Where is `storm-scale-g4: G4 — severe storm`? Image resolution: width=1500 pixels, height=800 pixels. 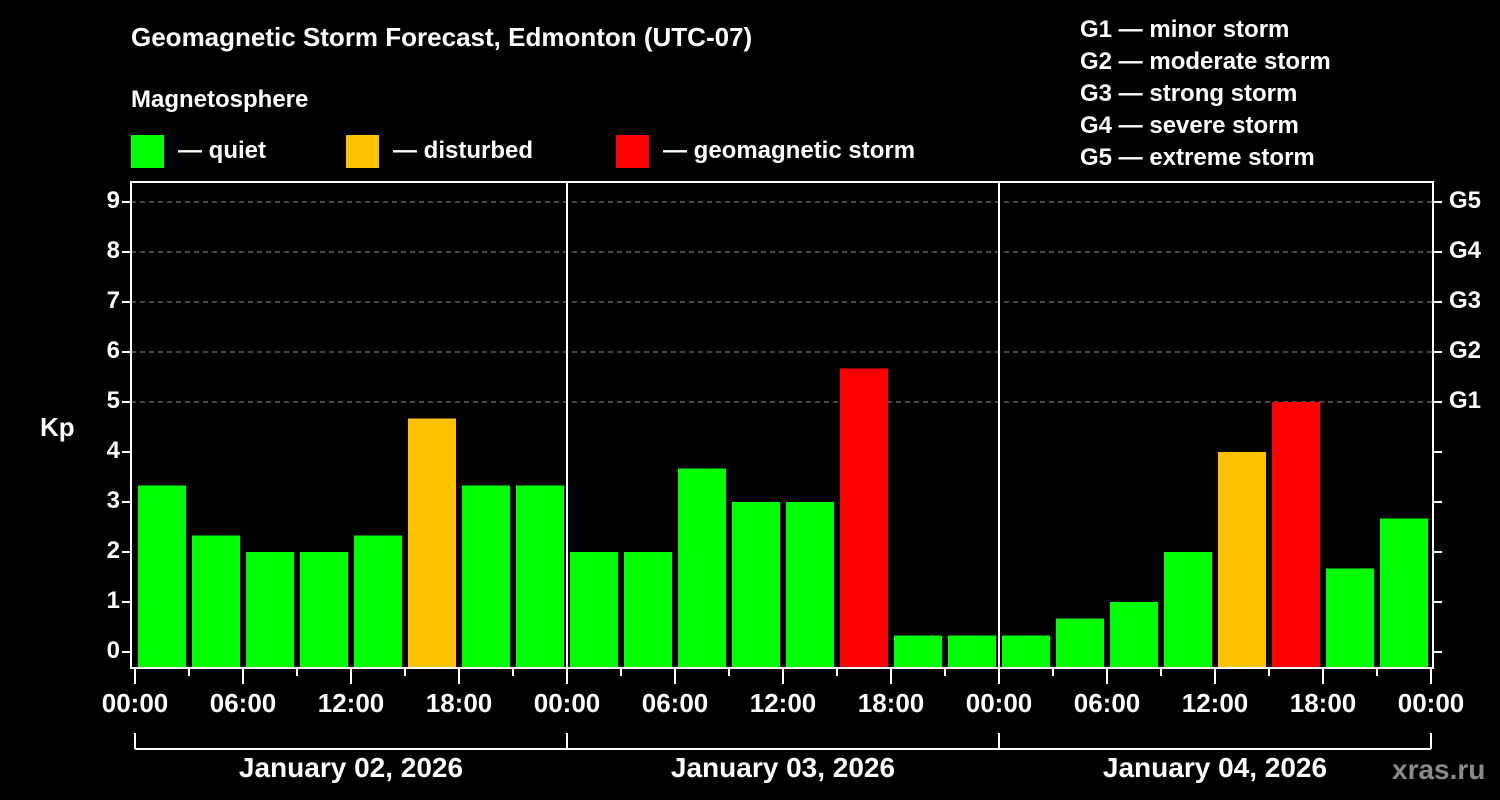 storm-scale-g4: G4 — severe storm is located at coordinates (1189, 125).